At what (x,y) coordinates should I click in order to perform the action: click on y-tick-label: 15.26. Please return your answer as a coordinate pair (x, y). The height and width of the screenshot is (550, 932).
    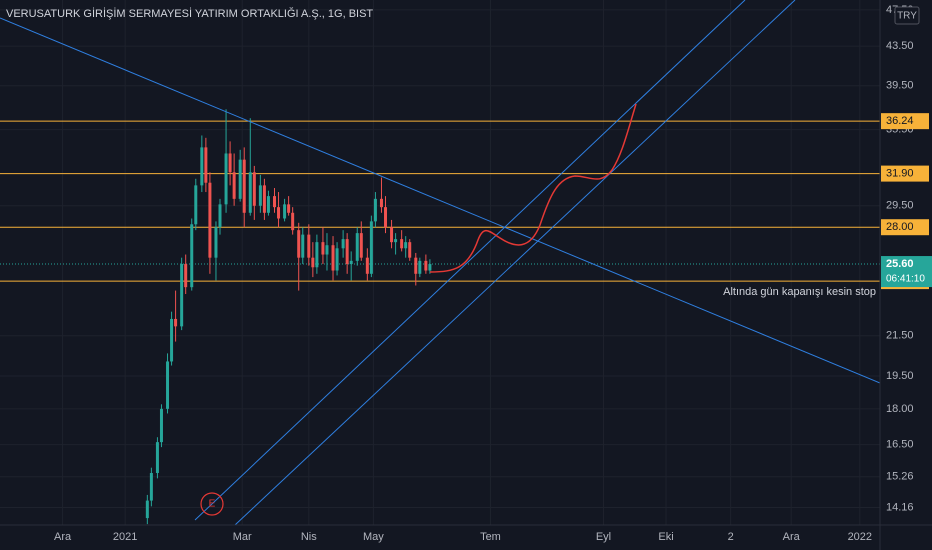
    Looking at the image, I should click on (900, 477).